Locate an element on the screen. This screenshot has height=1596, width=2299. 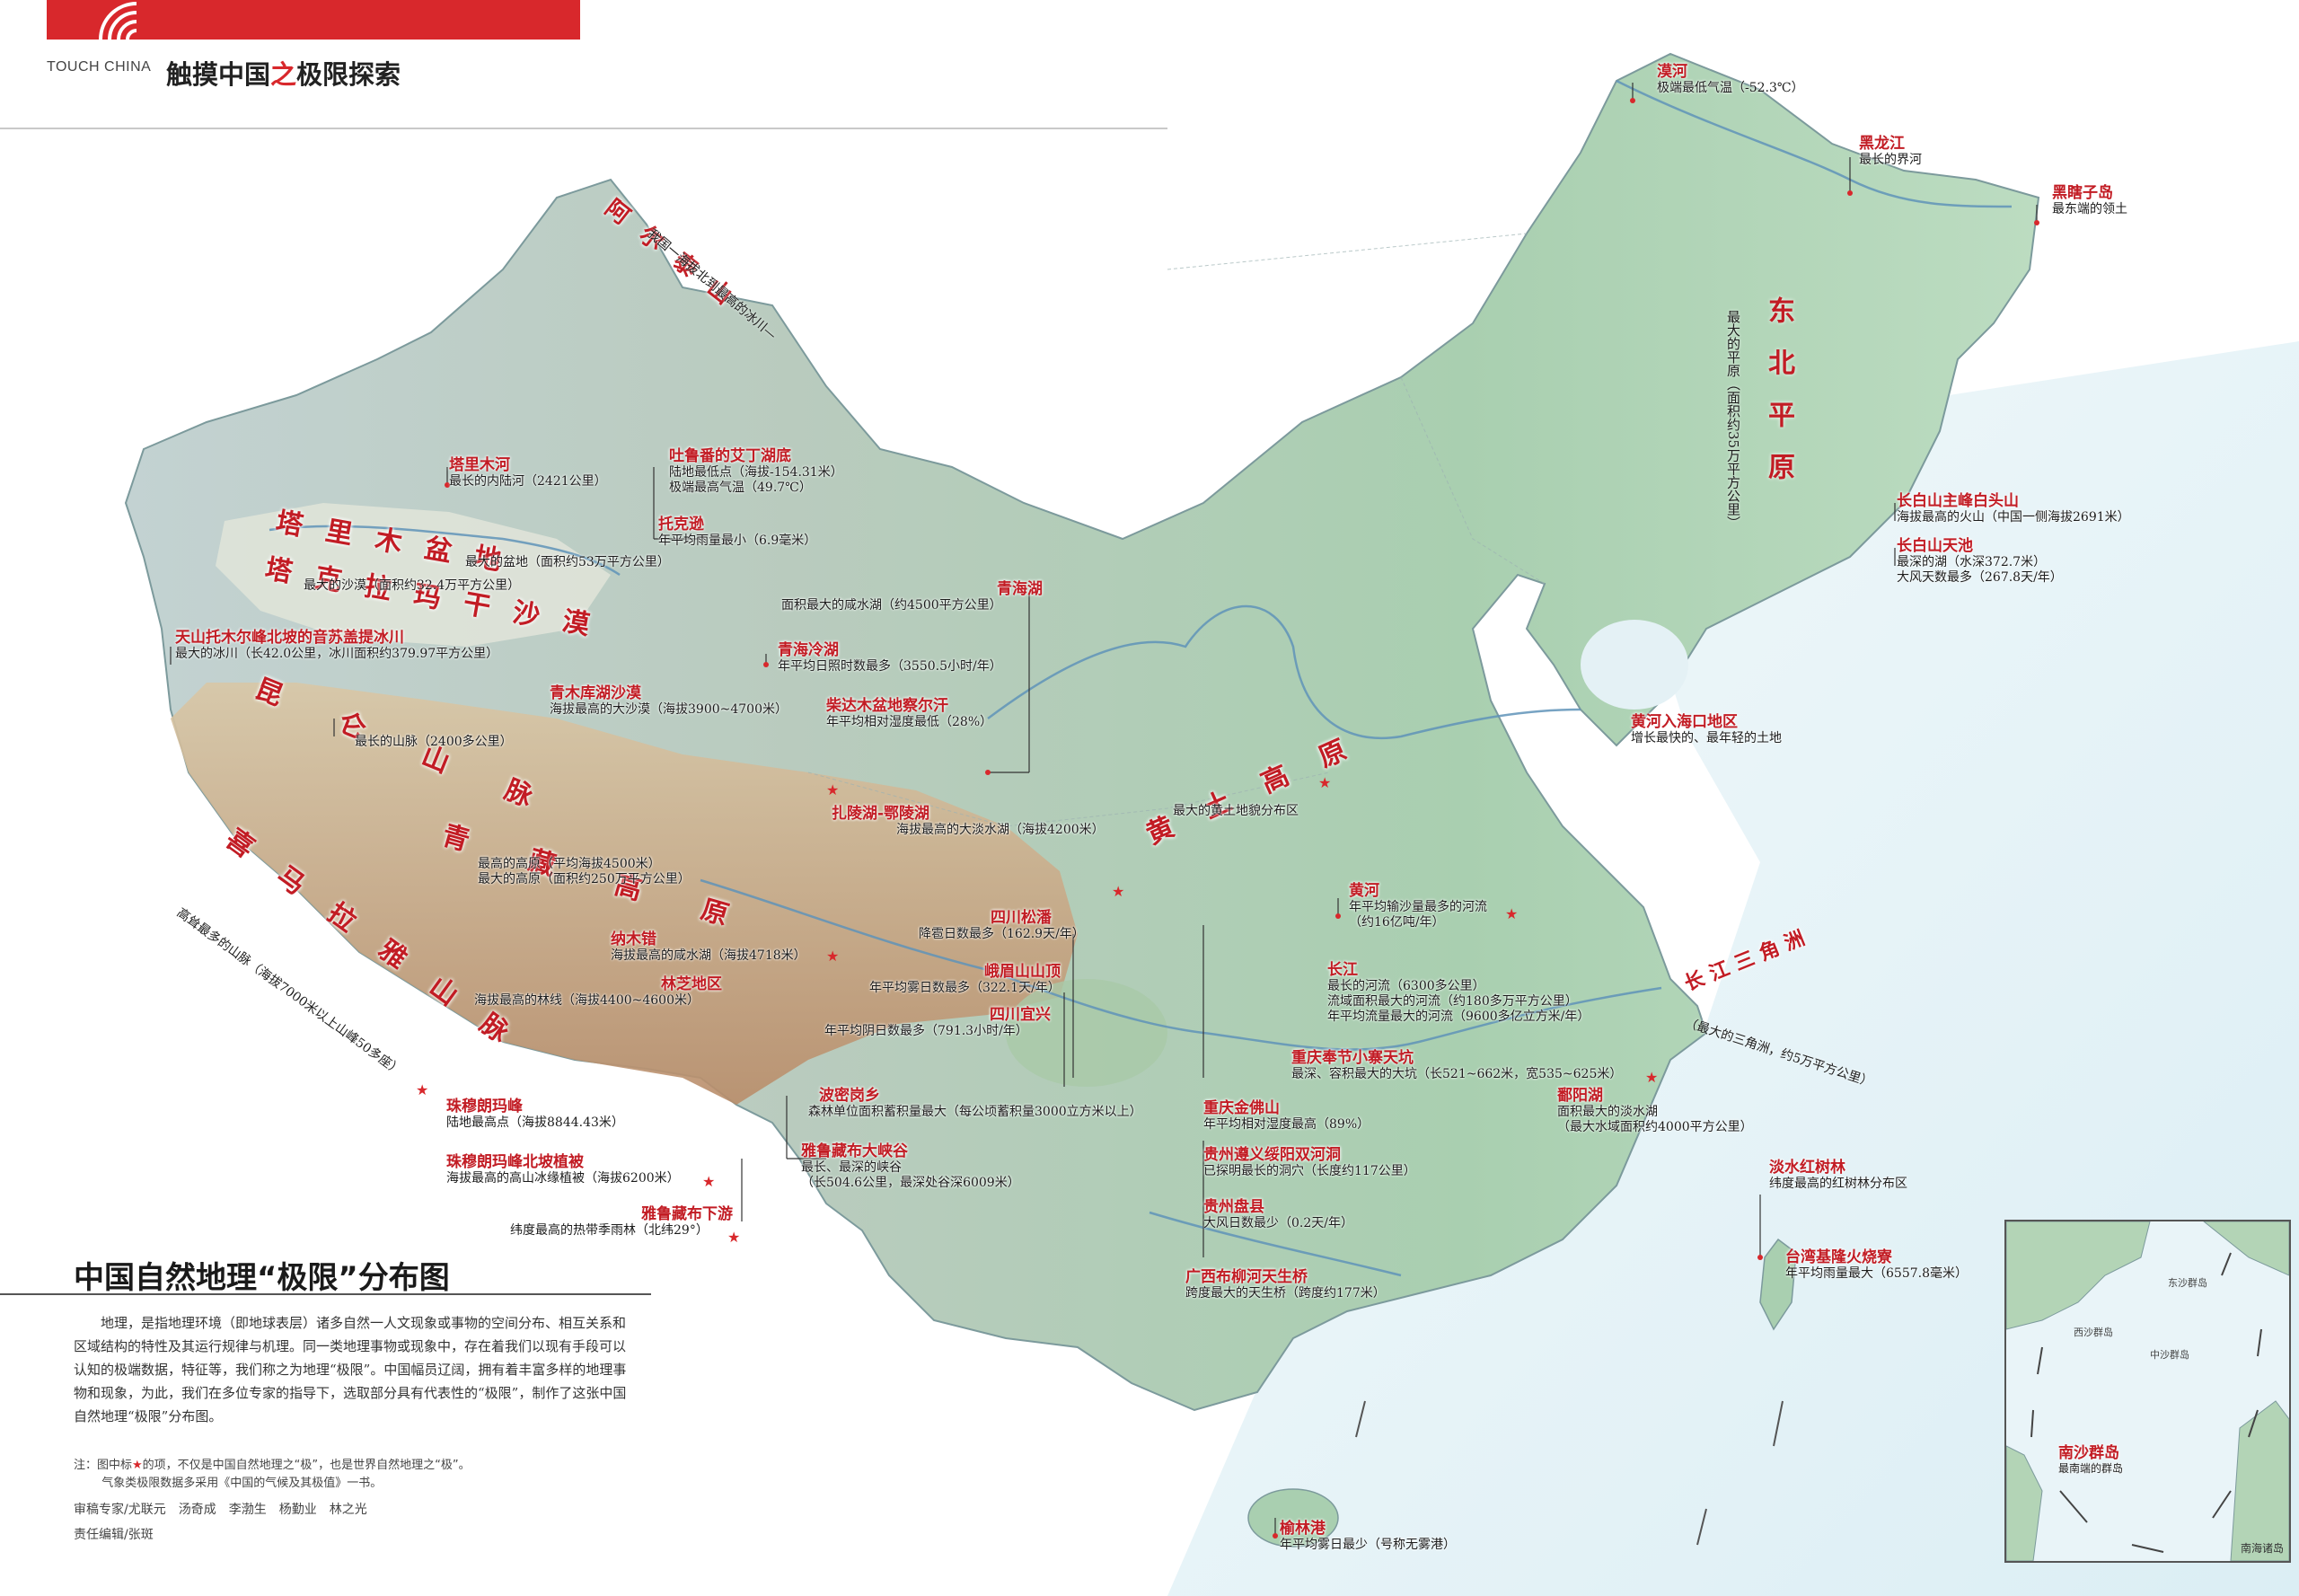
label-gyaring-ngoring-lakes: 扎陵湖-鄂陵湖 海拔最高的大淡水湖（海拔4200米） is located at coordinates (969, 821).